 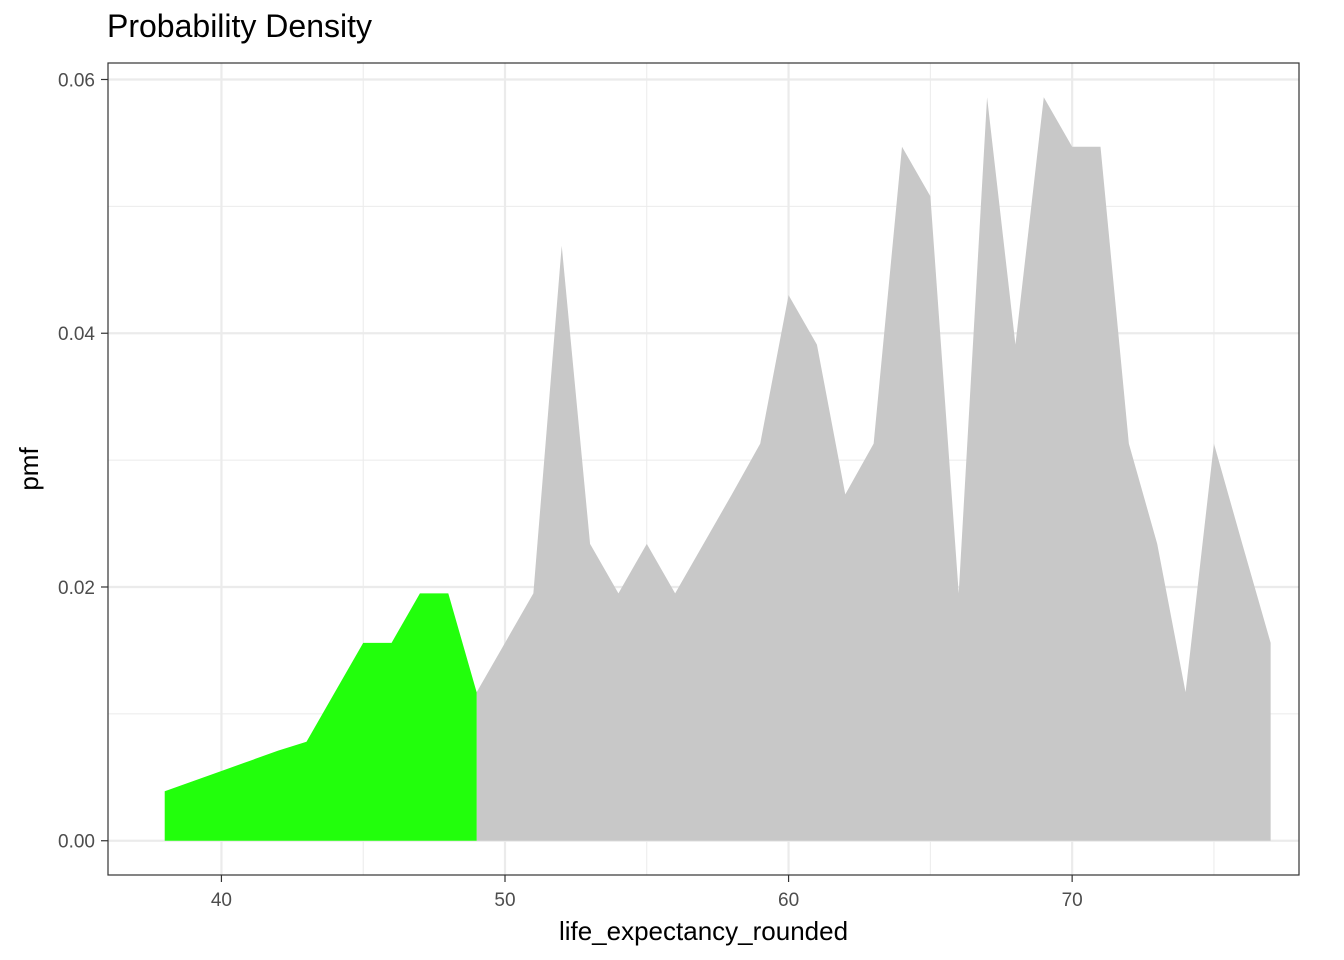 What do you see at coordinates (504, 900) in the screenshot?
I see `x-tick-label: 50` at bounding box center [504, 900].